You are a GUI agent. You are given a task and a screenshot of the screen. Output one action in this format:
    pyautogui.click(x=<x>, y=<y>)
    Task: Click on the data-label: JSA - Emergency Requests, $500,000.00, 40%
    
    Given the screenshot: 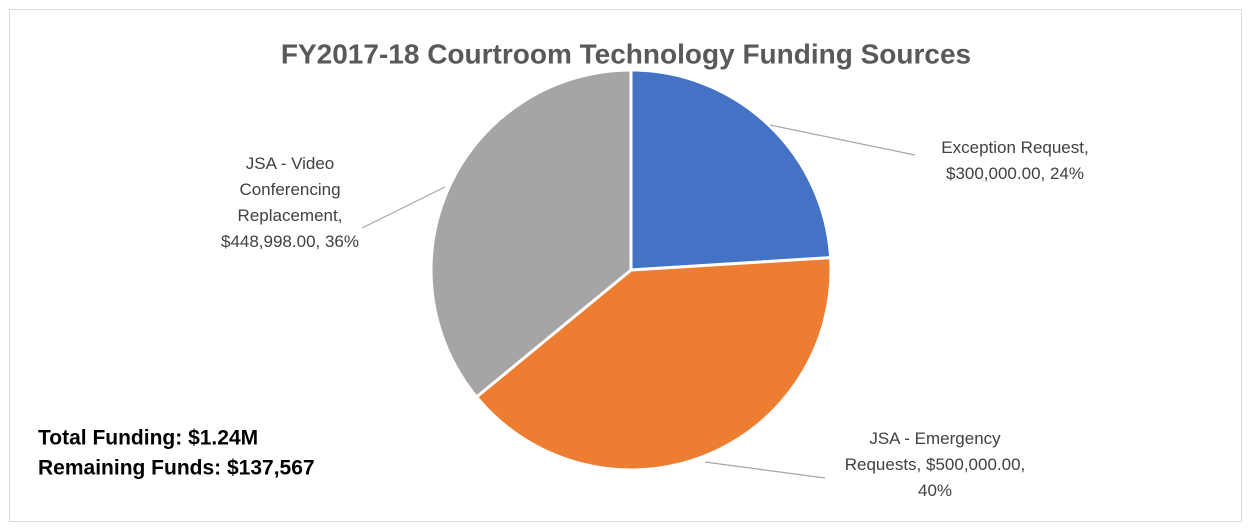 What is the action you would take?
    pyautogui.click(x=935, y=464)
    